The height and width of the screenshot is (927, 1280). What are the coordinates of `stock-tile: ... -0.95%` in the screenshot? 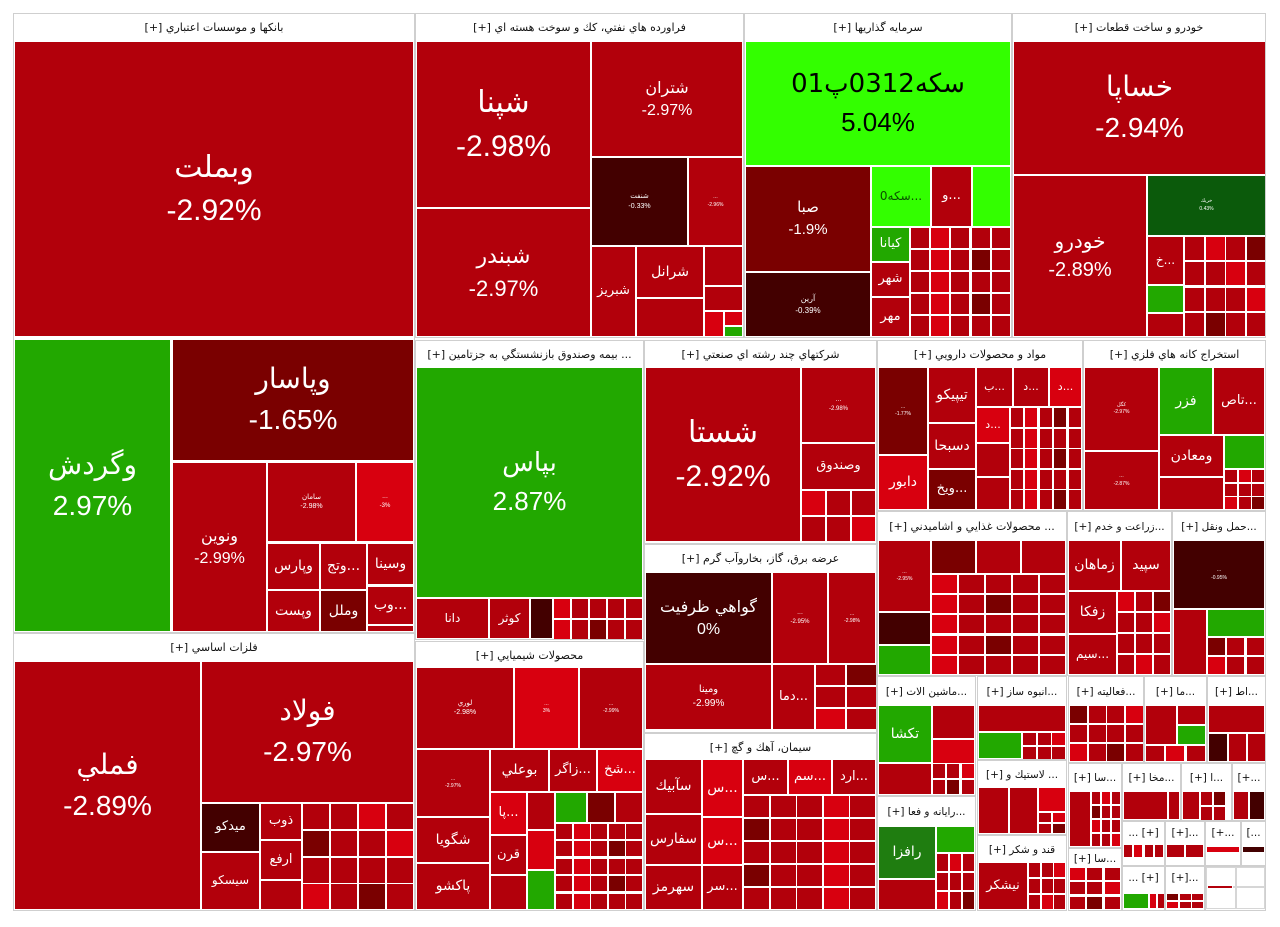 It's located at (1219, 574).